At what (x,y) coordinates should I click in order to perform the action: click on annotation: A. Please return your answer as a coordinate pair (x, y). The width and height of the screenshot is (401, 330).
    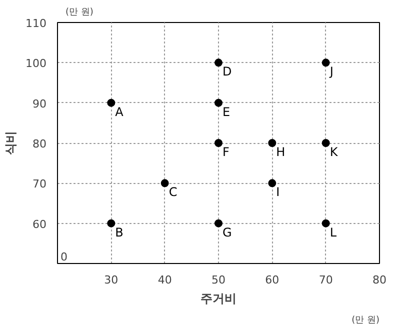
    Looking at the image, I should click on (119, 111).